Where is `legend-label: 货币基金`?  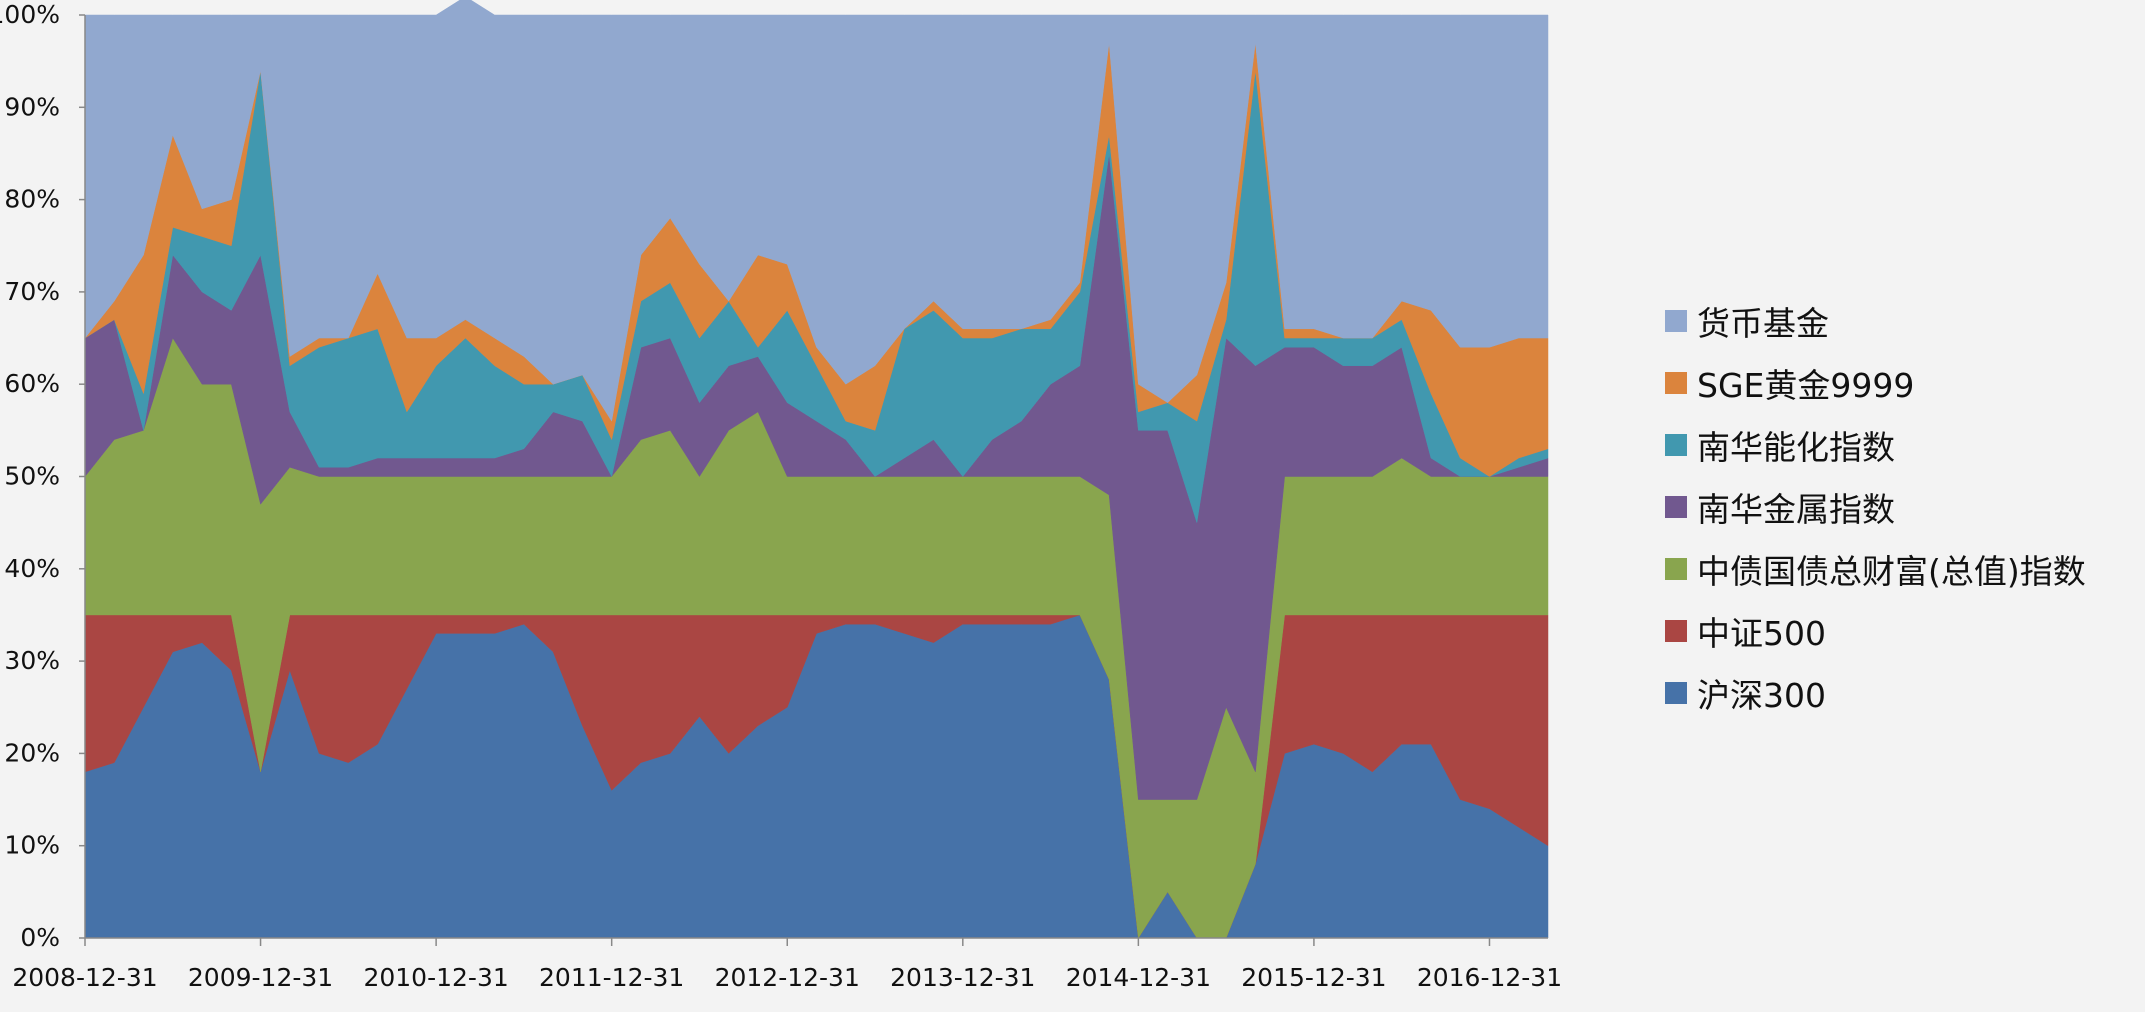 legend-label: 货币基金 is located at coordinates (1763, 323).